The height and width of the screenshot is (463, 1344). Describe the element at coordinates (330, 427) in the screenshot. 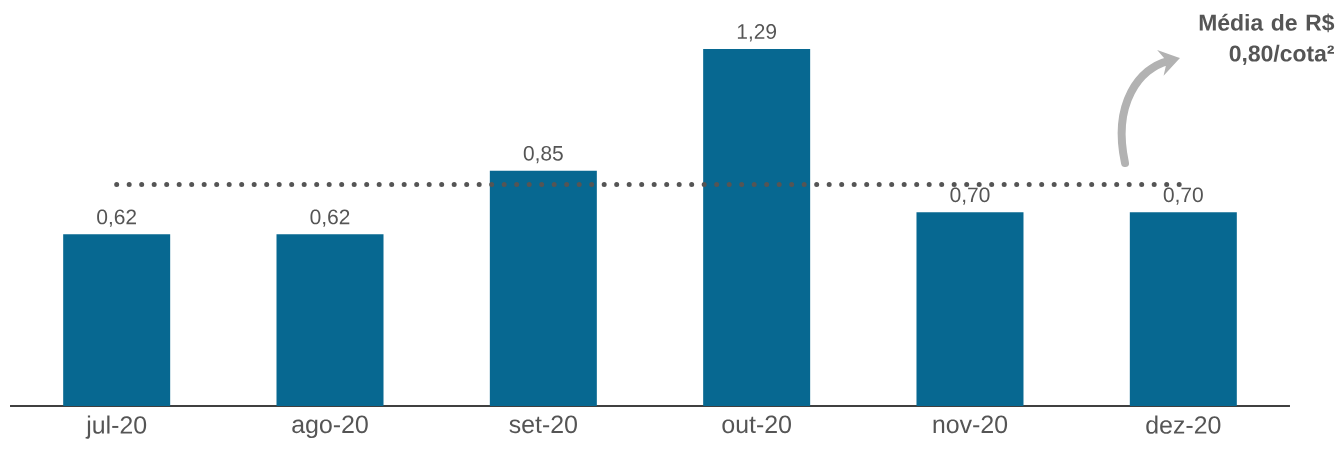

I see `x-tick-label: ago-20` at that location.